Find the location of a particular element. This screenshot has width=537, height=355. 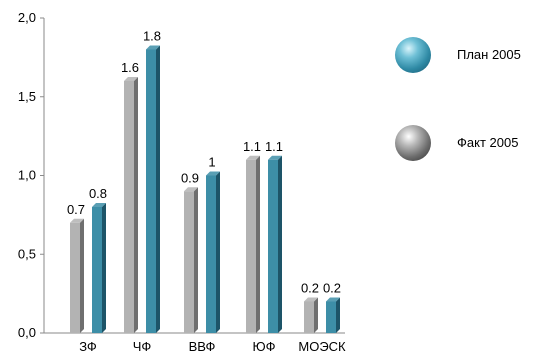

legend-item-plan: План 2005 is located at coordinates (465, 57).